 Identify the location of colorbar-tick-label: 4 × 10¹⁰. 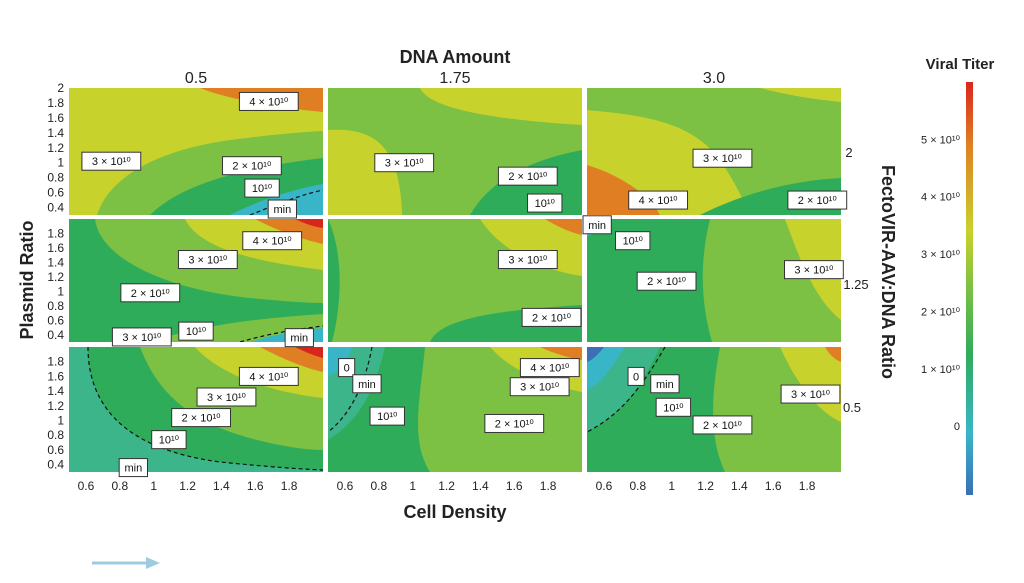
(941, 198).